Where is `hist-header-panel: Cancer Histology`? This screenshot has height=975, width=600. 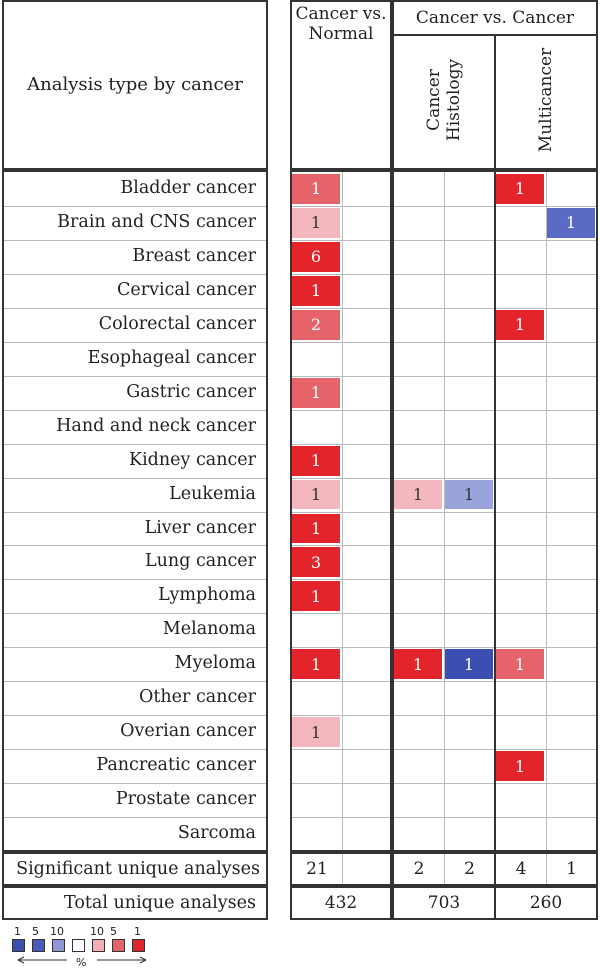
hist-header-panel: Cancer Histology is located at coordinates (444, 102).